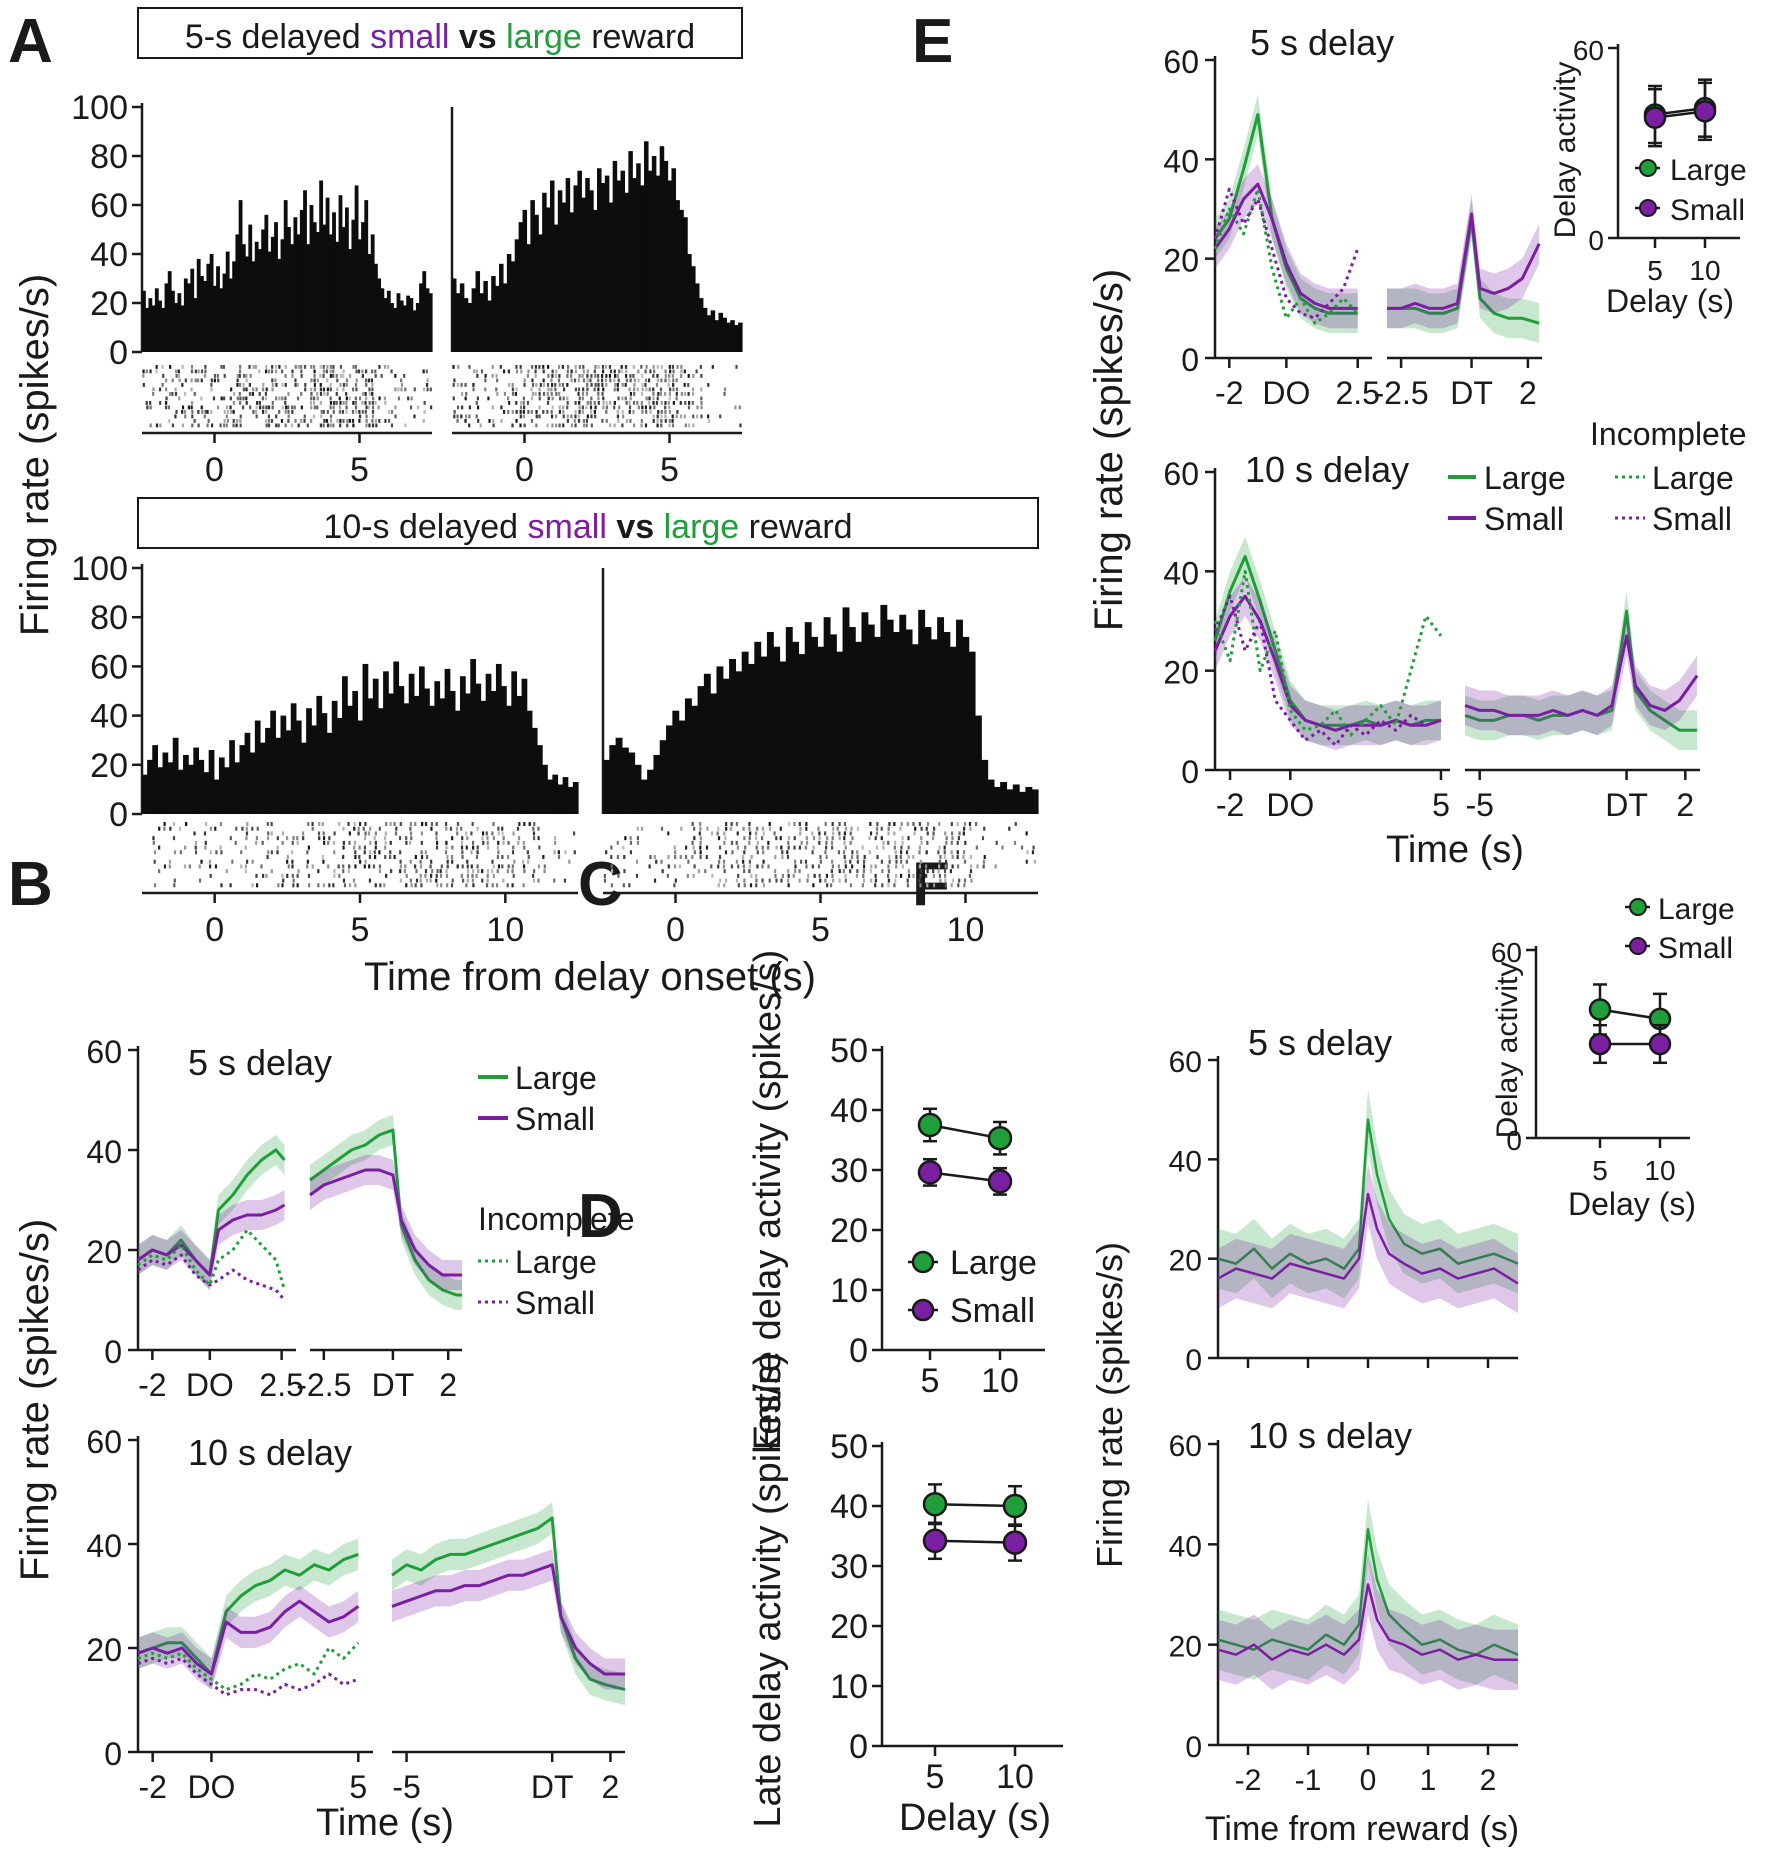 Image resolution: width=1771 pixels, height=1863 pixels. I want to click on panel-e-y-label: Firing rate (spikes/s), so click(1109, 450).